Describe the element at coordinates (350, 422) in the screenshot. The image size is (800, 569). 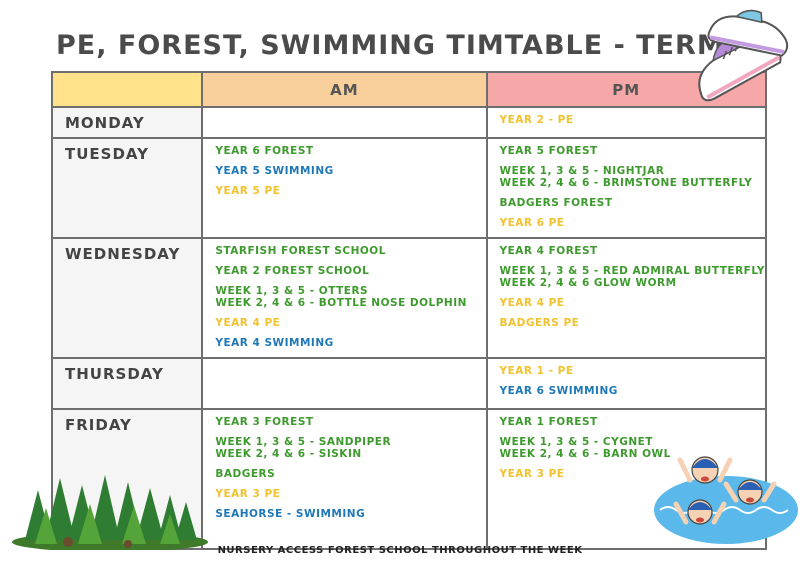
I see `timetable-entry: YEAR 3 FOREST` at that location.